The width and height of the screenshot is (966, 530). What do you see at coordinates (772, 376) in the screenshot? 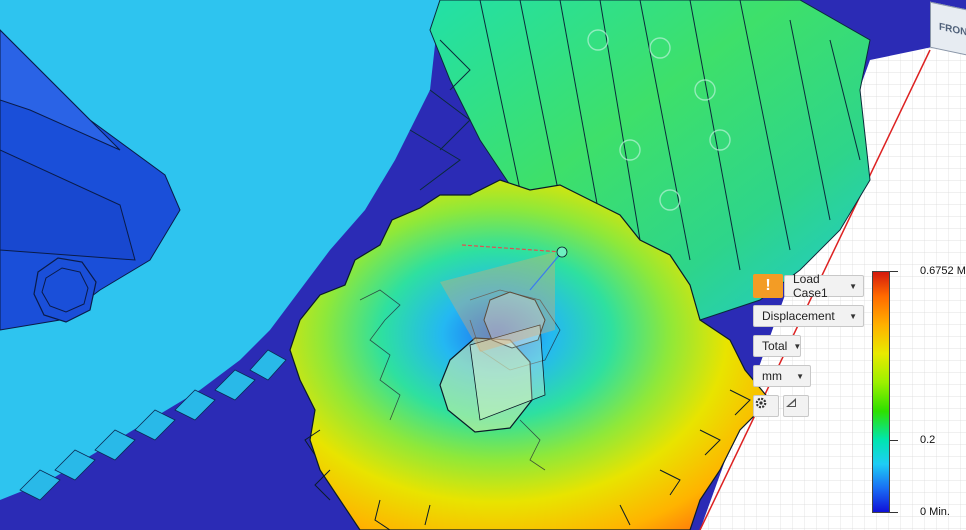
I see `units-label: mm` at bounding box center [772, 376].